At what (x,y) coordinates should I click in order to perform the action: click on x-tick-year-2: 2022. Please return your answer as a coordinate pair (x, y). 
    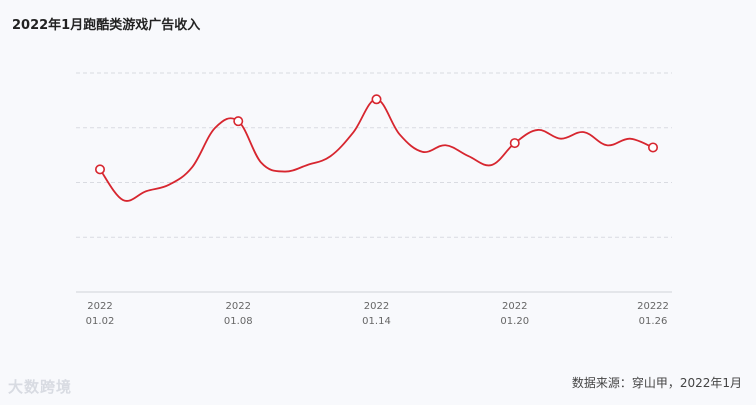
    Looking at the image, I should click on (376, 306).